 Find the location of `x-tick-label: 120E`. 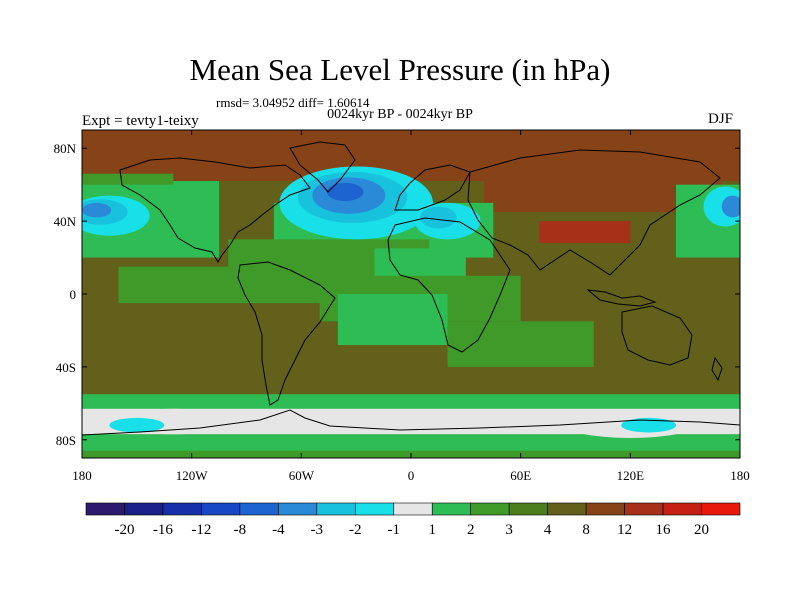

x-tick-label: 120E is located at coordinates (631, 475).